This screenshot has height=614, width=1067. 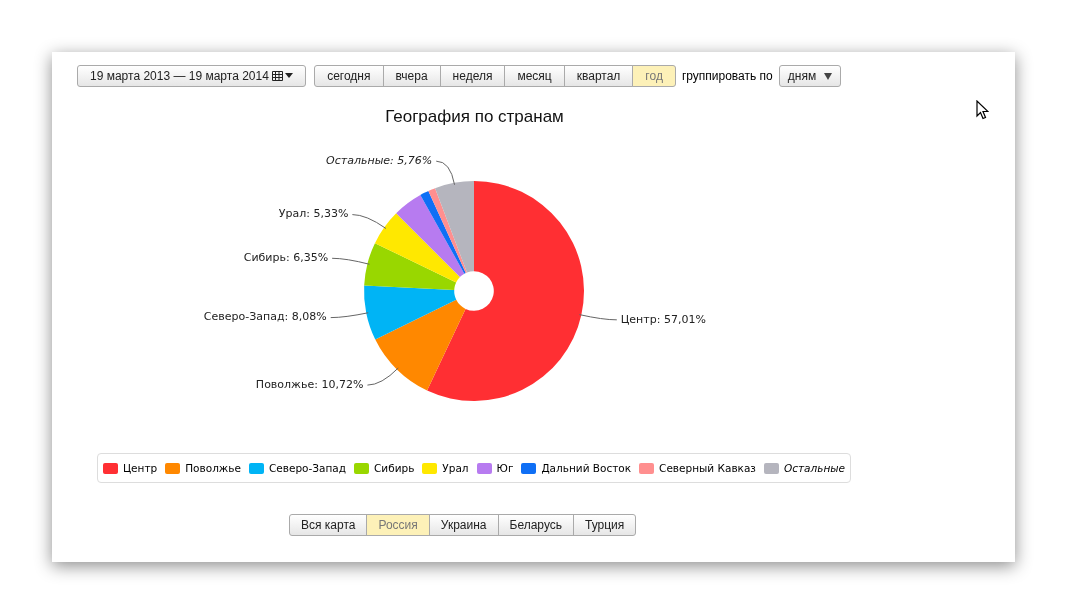 What do you see at coordinates (605, 525) in the screenshot?
I see `text: Турция` at bounding box center [605, 525].